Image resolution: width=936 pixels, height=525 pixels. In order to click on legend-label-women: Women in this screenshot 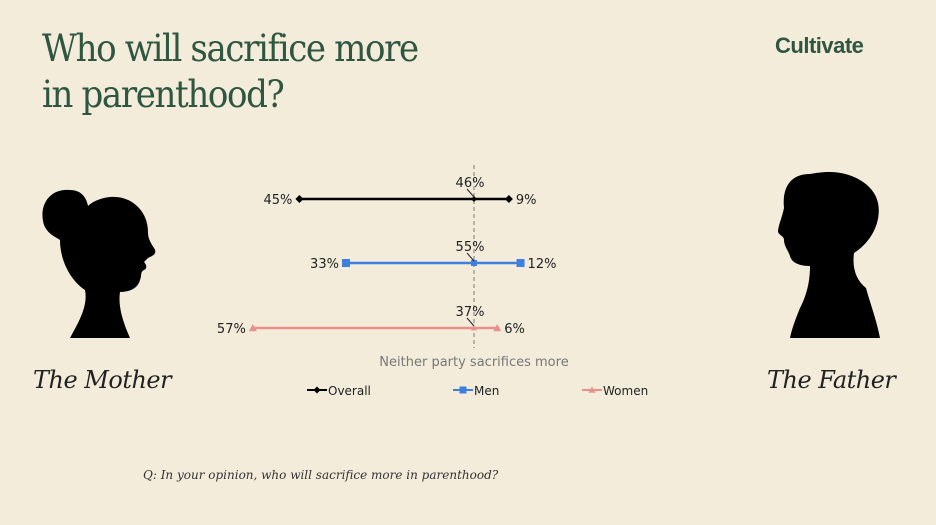, I will do `click(625, 391)`.